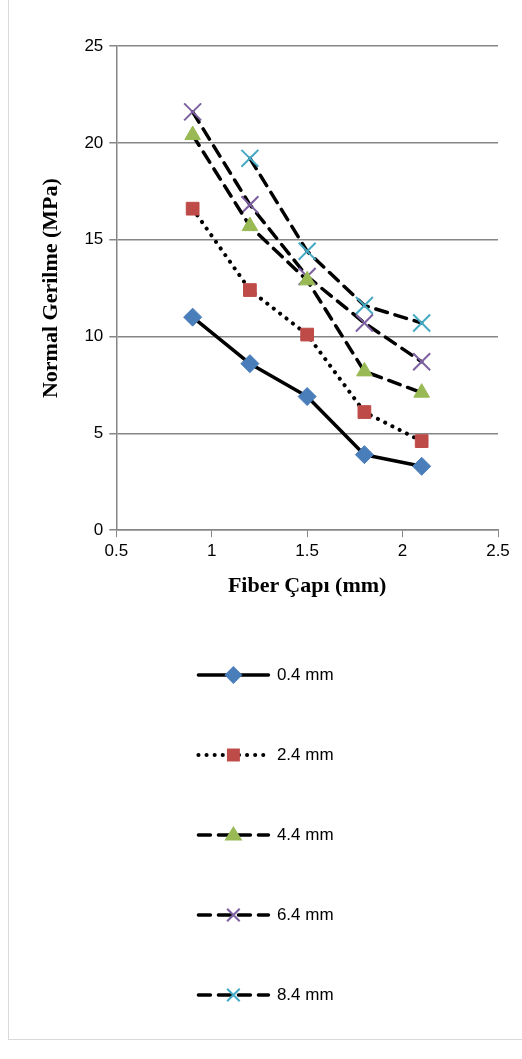 The image size is (522, 1059). What do you see at coordinates (116, 551) in the screenshot?
I see `x-tick-label: 0.5` at bounding box center [116, 551].